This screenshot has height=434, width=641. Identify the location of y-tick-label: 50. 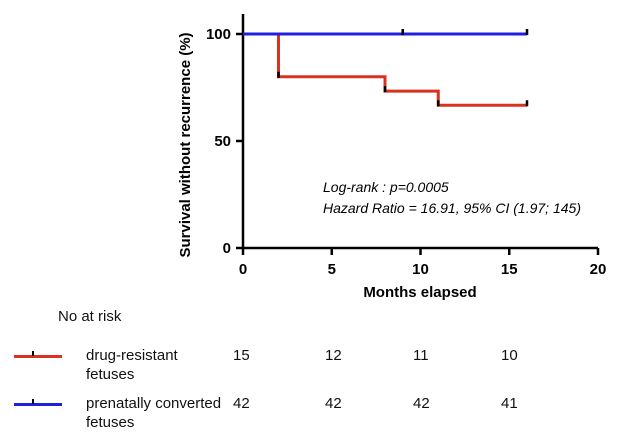
(222, 141).